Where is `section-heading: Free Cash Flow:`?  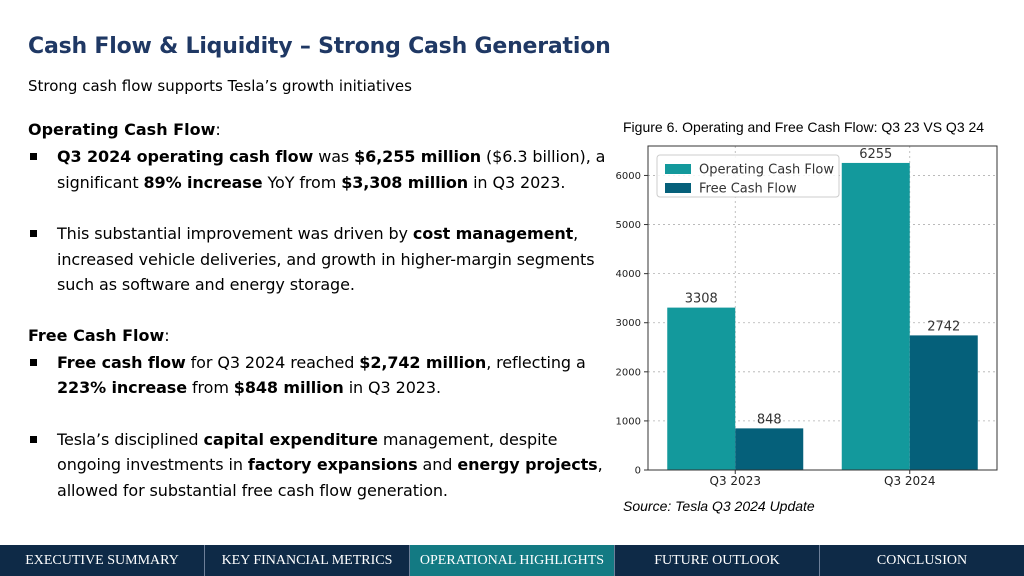 section-heading: Free Cash Flow: is located at coordinates (99, 335).